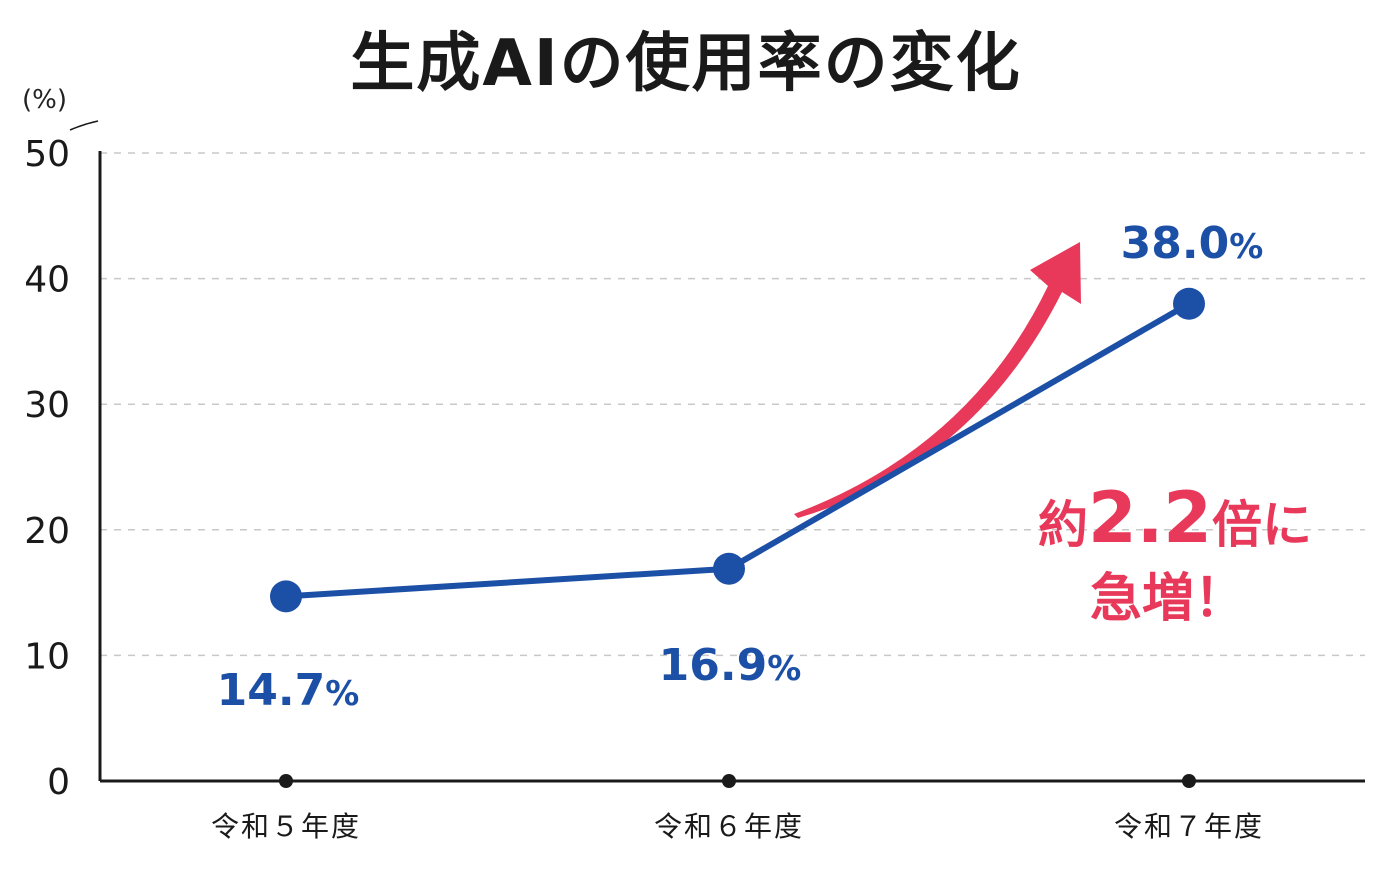 The width and height of the screenshot is (1400, 876). Describe the element at coordinates (286, 826) in the screenshot. I see `x-tick-label: 令和５年度` at that location.